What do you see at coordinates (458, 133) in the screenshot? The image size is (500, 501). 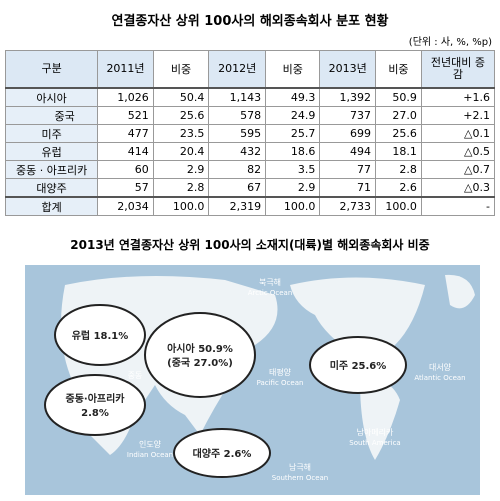 I see `cell: △0.1` at bounding box center [458, 133].